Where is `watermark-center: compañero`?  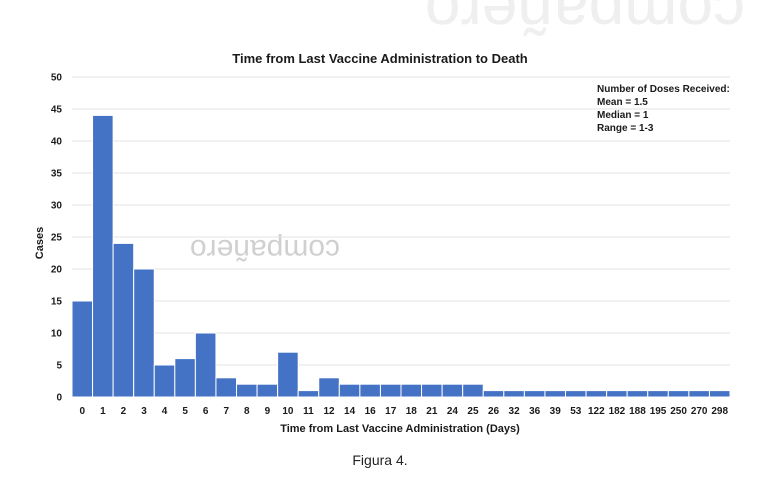 watermark-center: compañero is located at coordinates (265, 249).